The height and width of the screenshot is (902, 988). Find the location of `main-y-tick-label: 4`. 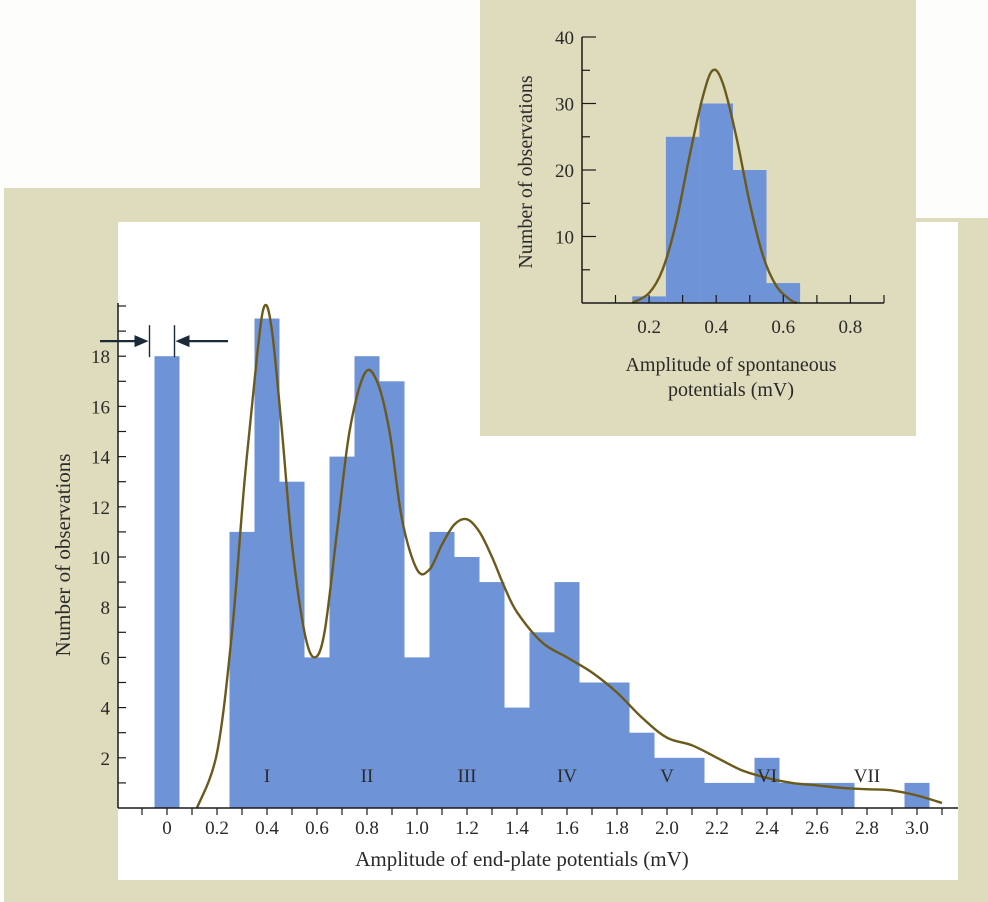

main-y-tick-label: 4 is located at coordinates (106, 709).